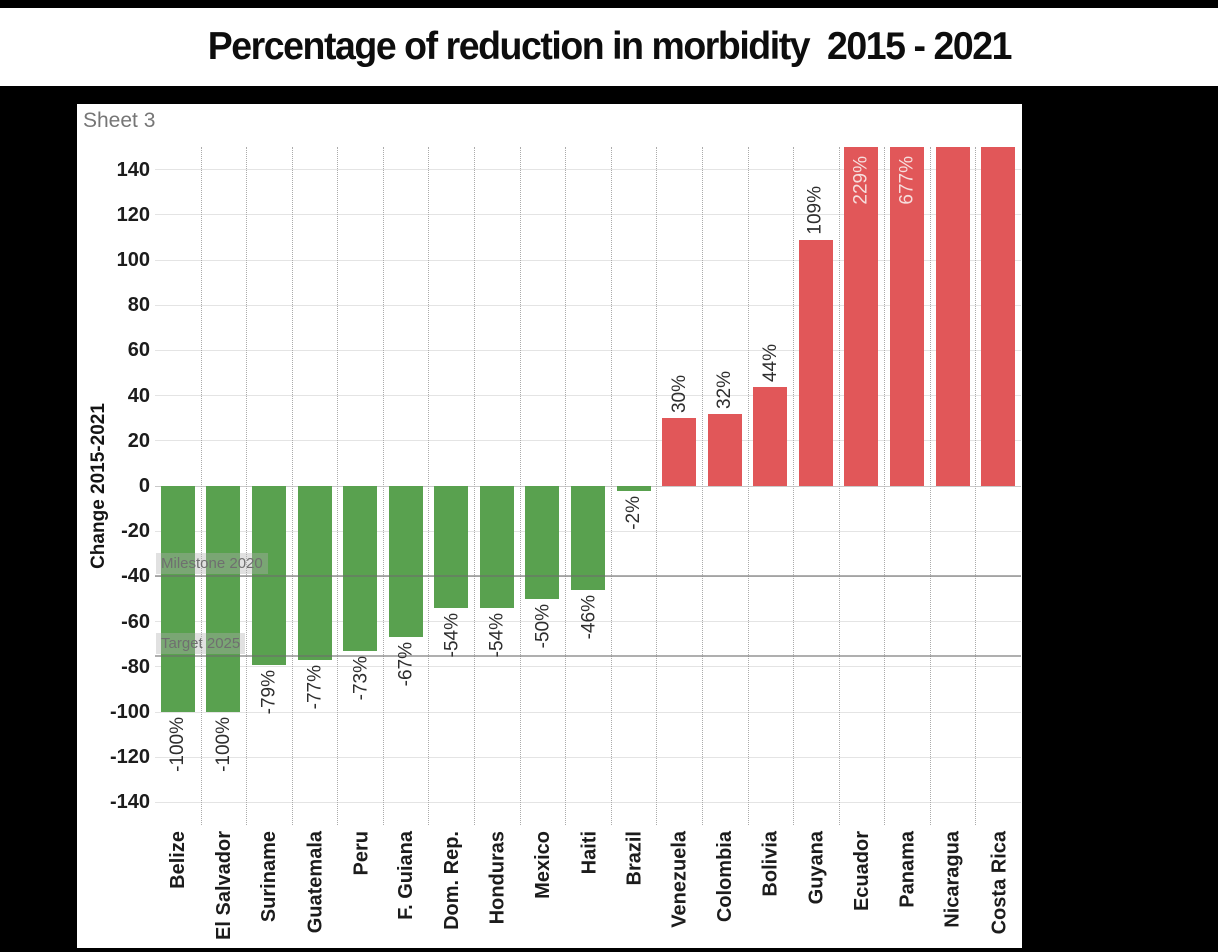 This screenshot has width=1218, height=952. Describe the element at coordinates (133, 214) in the screenshot. I see `y-tick-120: 120` at that location.